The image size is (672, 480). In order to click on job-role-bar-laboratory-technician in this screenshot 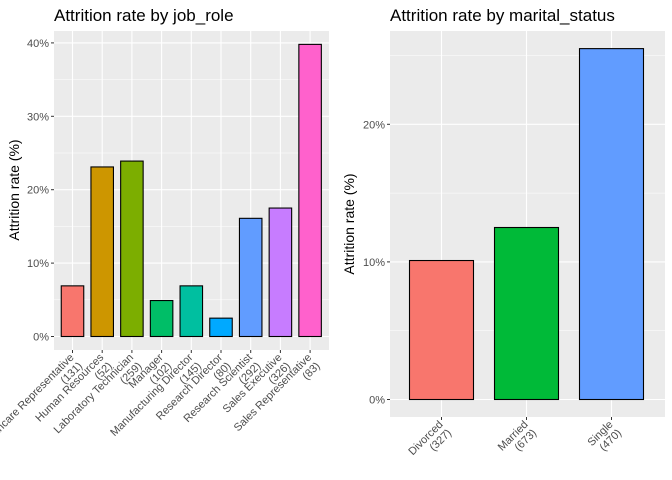, I will do `click(132, 249)`.